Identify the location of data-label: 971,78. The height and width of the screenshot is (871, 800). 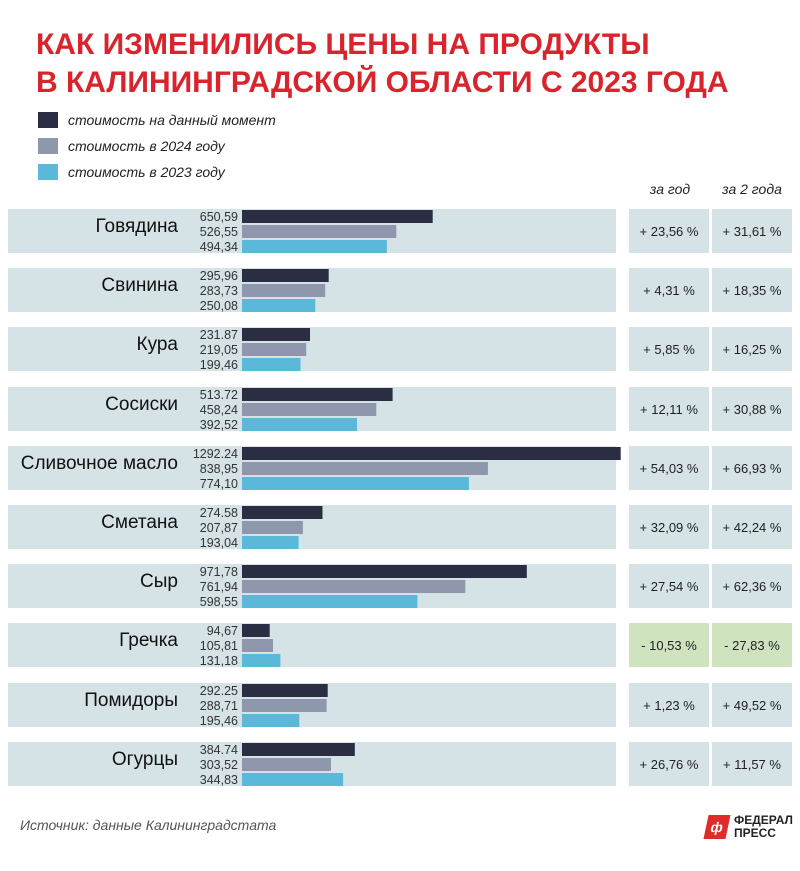
(219, 572).